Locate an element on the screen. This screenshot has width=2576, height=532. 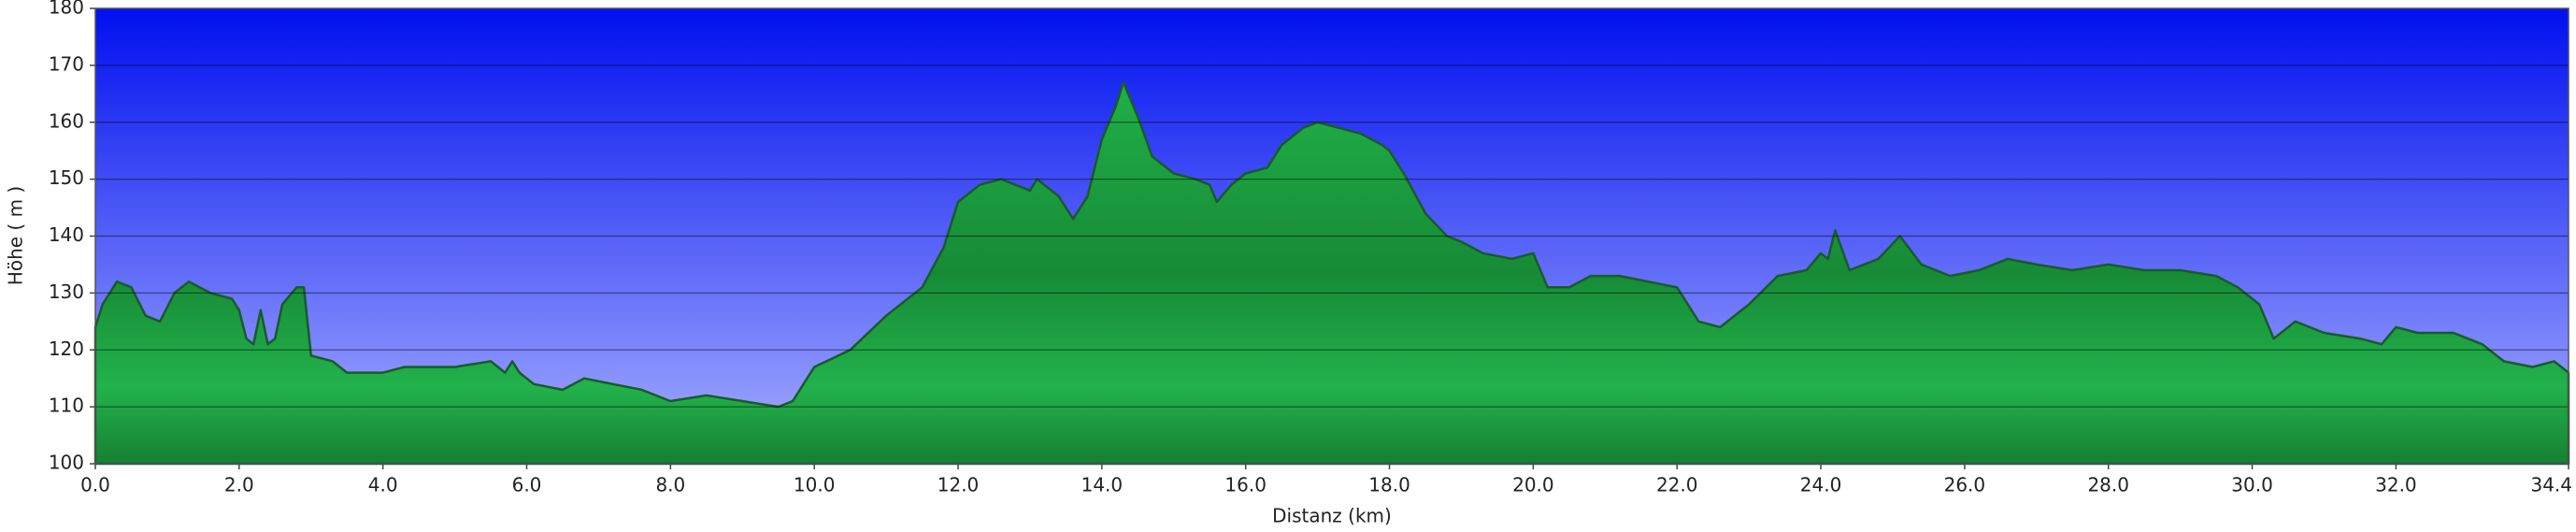
x-tick-label: 28.0 is located at coordinates (2108, 485).